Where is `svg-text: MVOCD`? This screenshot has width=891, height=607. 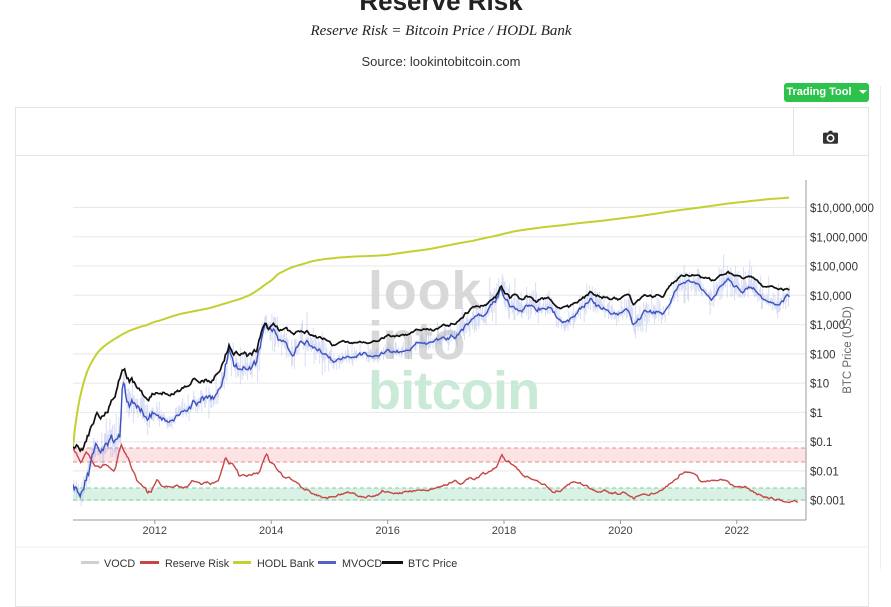
svg-text: MVOCD is located at coordinates (362, 563).